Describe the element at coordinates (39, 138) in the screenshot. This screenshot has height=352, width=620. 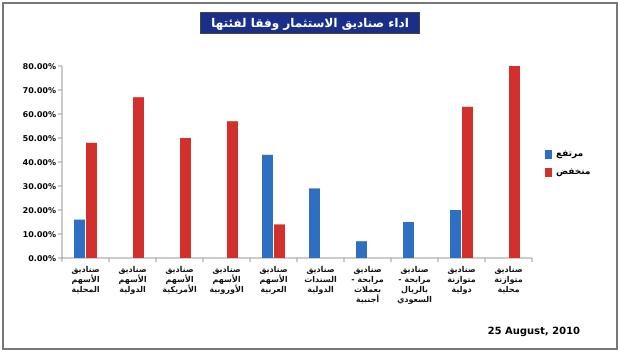
I see `y-tick-label: 50.00%` at that location.